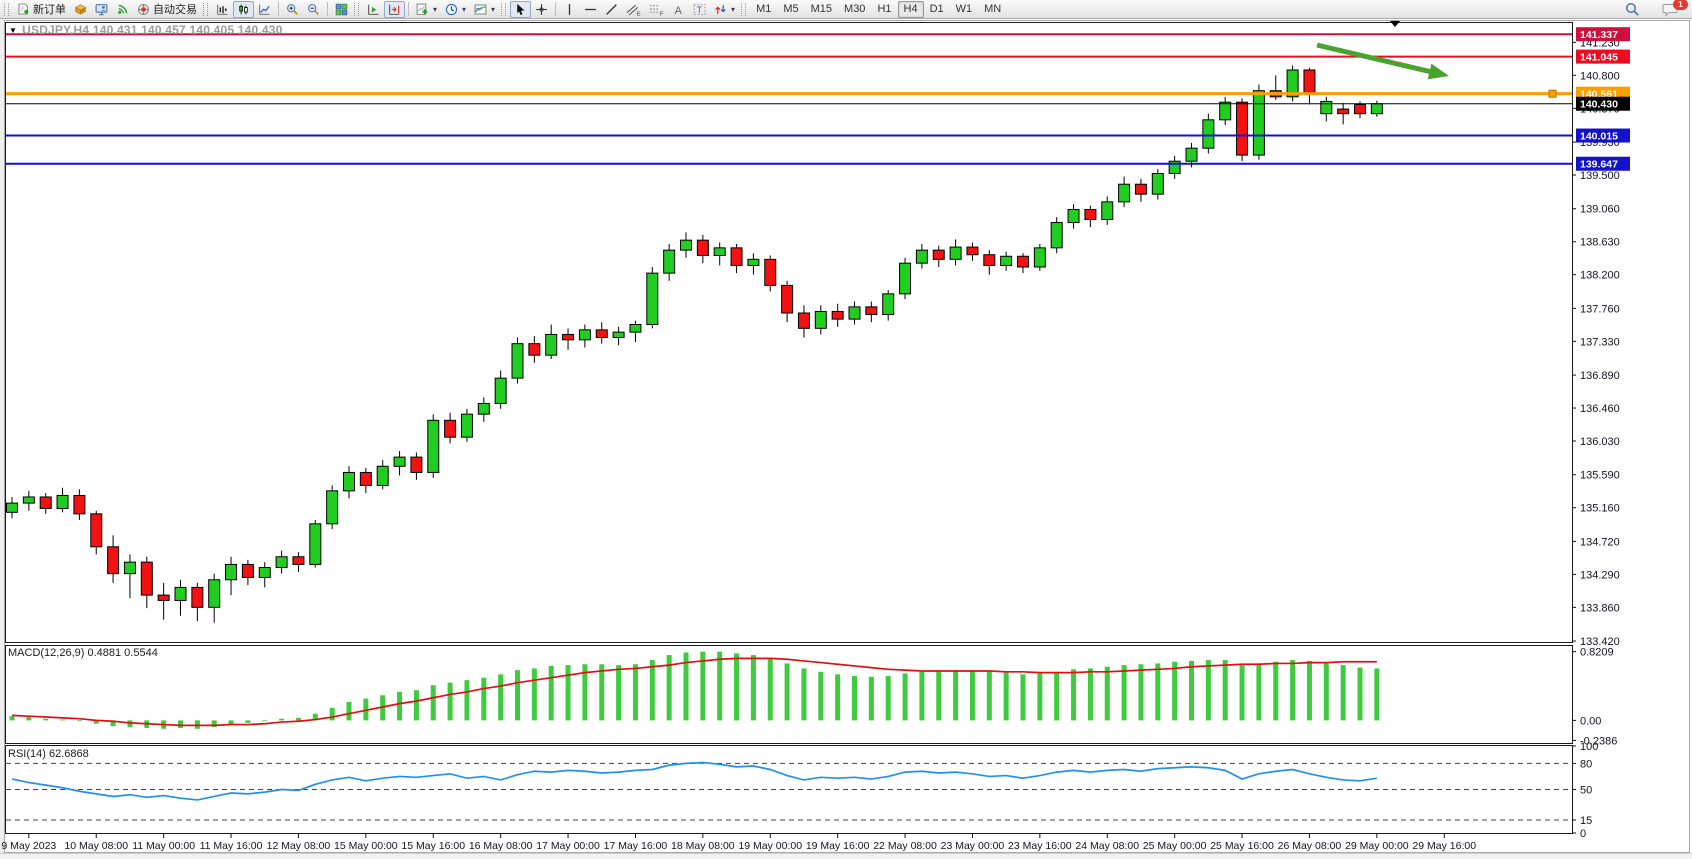 The width and height of the screenshot is (1692, 859). What do you see at coordinates (96, 846) in the screenshot?
I see `svg-text: 10 May 08:00` at bounding box center [96, 846].